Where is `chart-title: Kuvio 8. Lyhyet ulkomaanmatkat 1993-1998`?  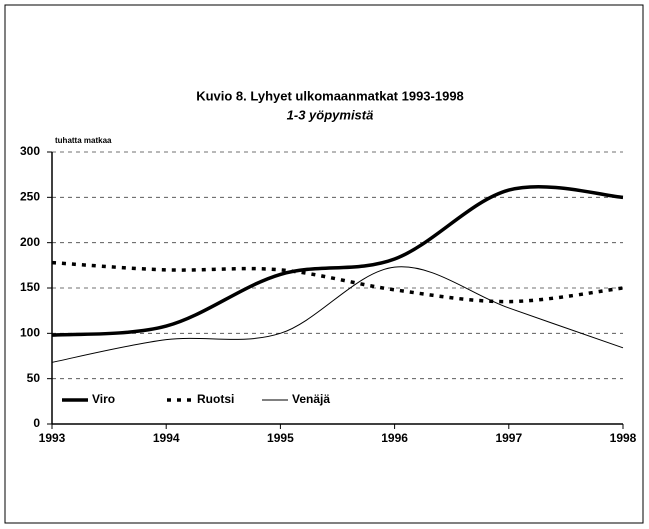
chart-title: Kuvio 8. Lyhyet ulkomaanmatkat 1993-1998 is located at coordinates (330, 95).